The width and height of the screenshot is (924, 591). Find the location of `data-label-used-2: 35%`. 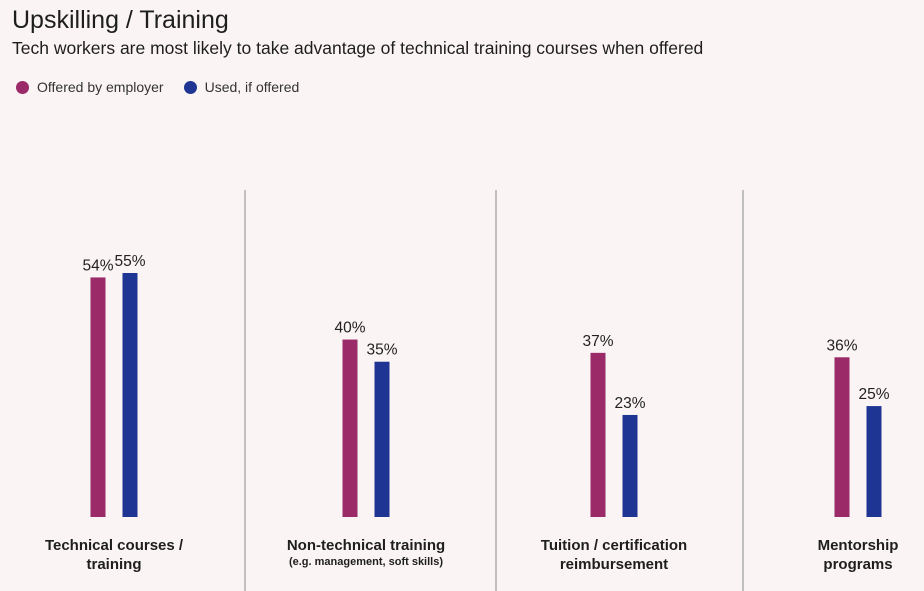

data-label-used-2: 35% is located at coordinates (381, 350).